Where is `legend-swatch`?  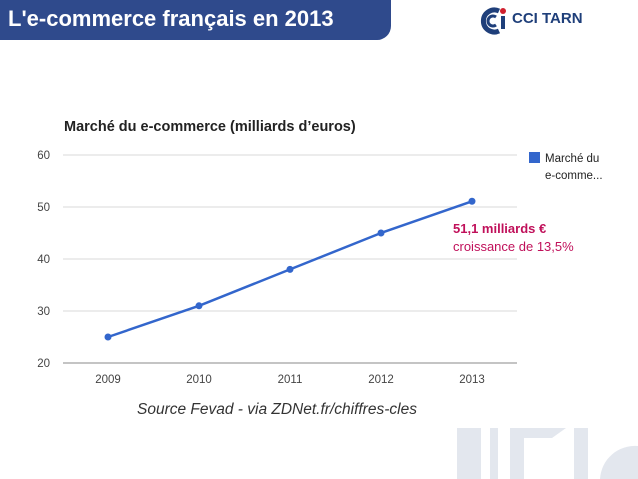 legend-swatch is located at coordinates (534, 157).